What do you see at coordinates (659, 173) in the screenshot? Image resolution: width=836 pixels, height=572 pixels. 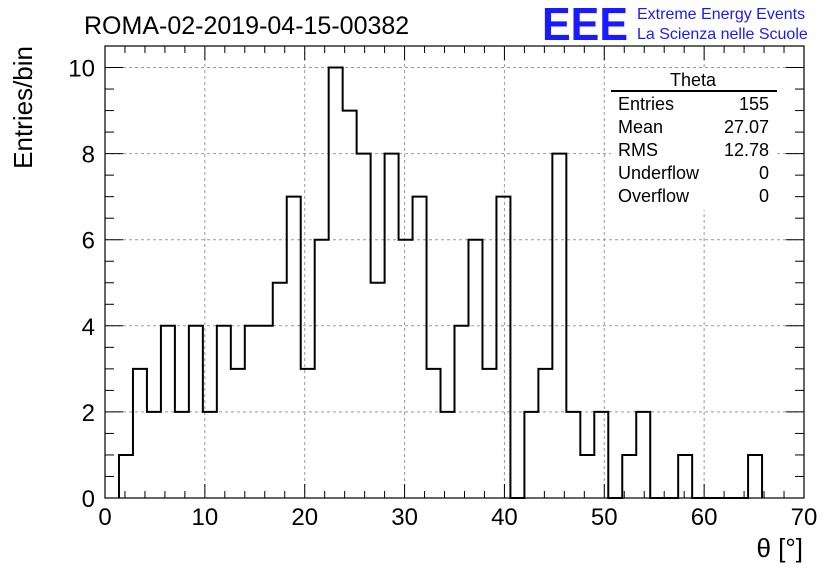 I see `stats-underflow-label: Underflow` at bounding box center [659, 173].